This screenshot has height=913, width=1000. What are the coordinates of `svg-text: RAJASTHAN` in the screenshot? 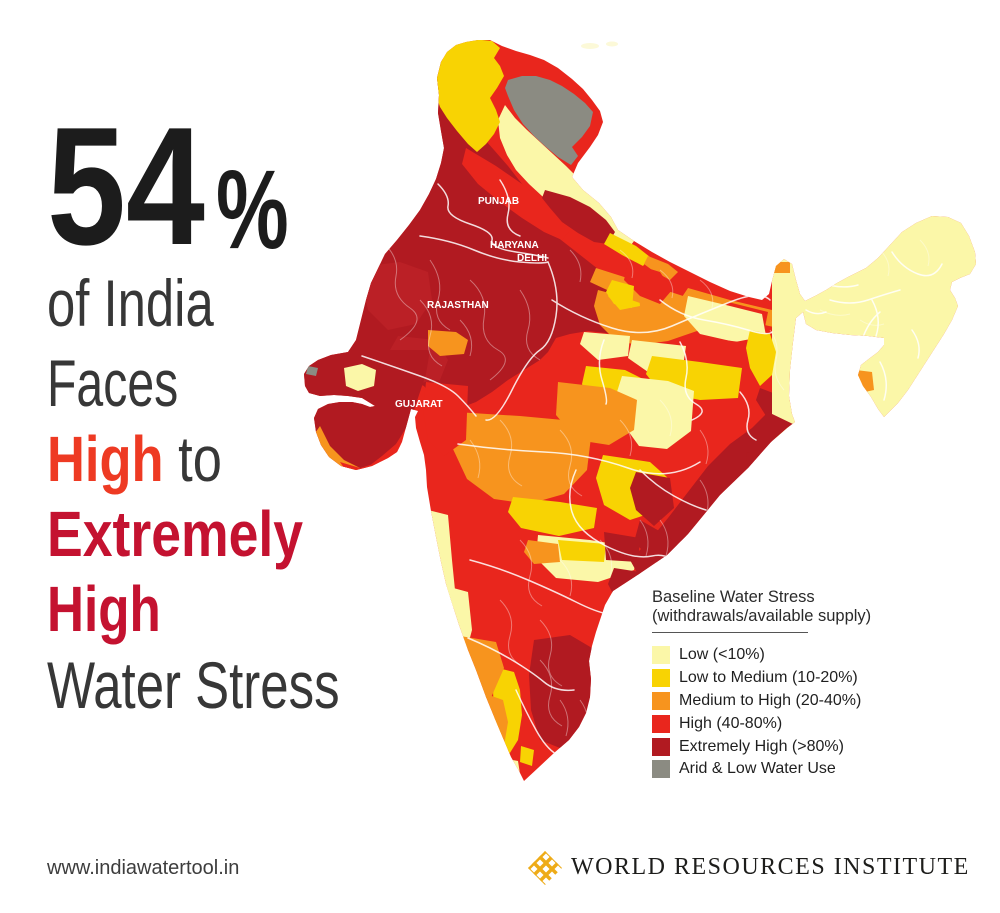 It's located at (458, 305).